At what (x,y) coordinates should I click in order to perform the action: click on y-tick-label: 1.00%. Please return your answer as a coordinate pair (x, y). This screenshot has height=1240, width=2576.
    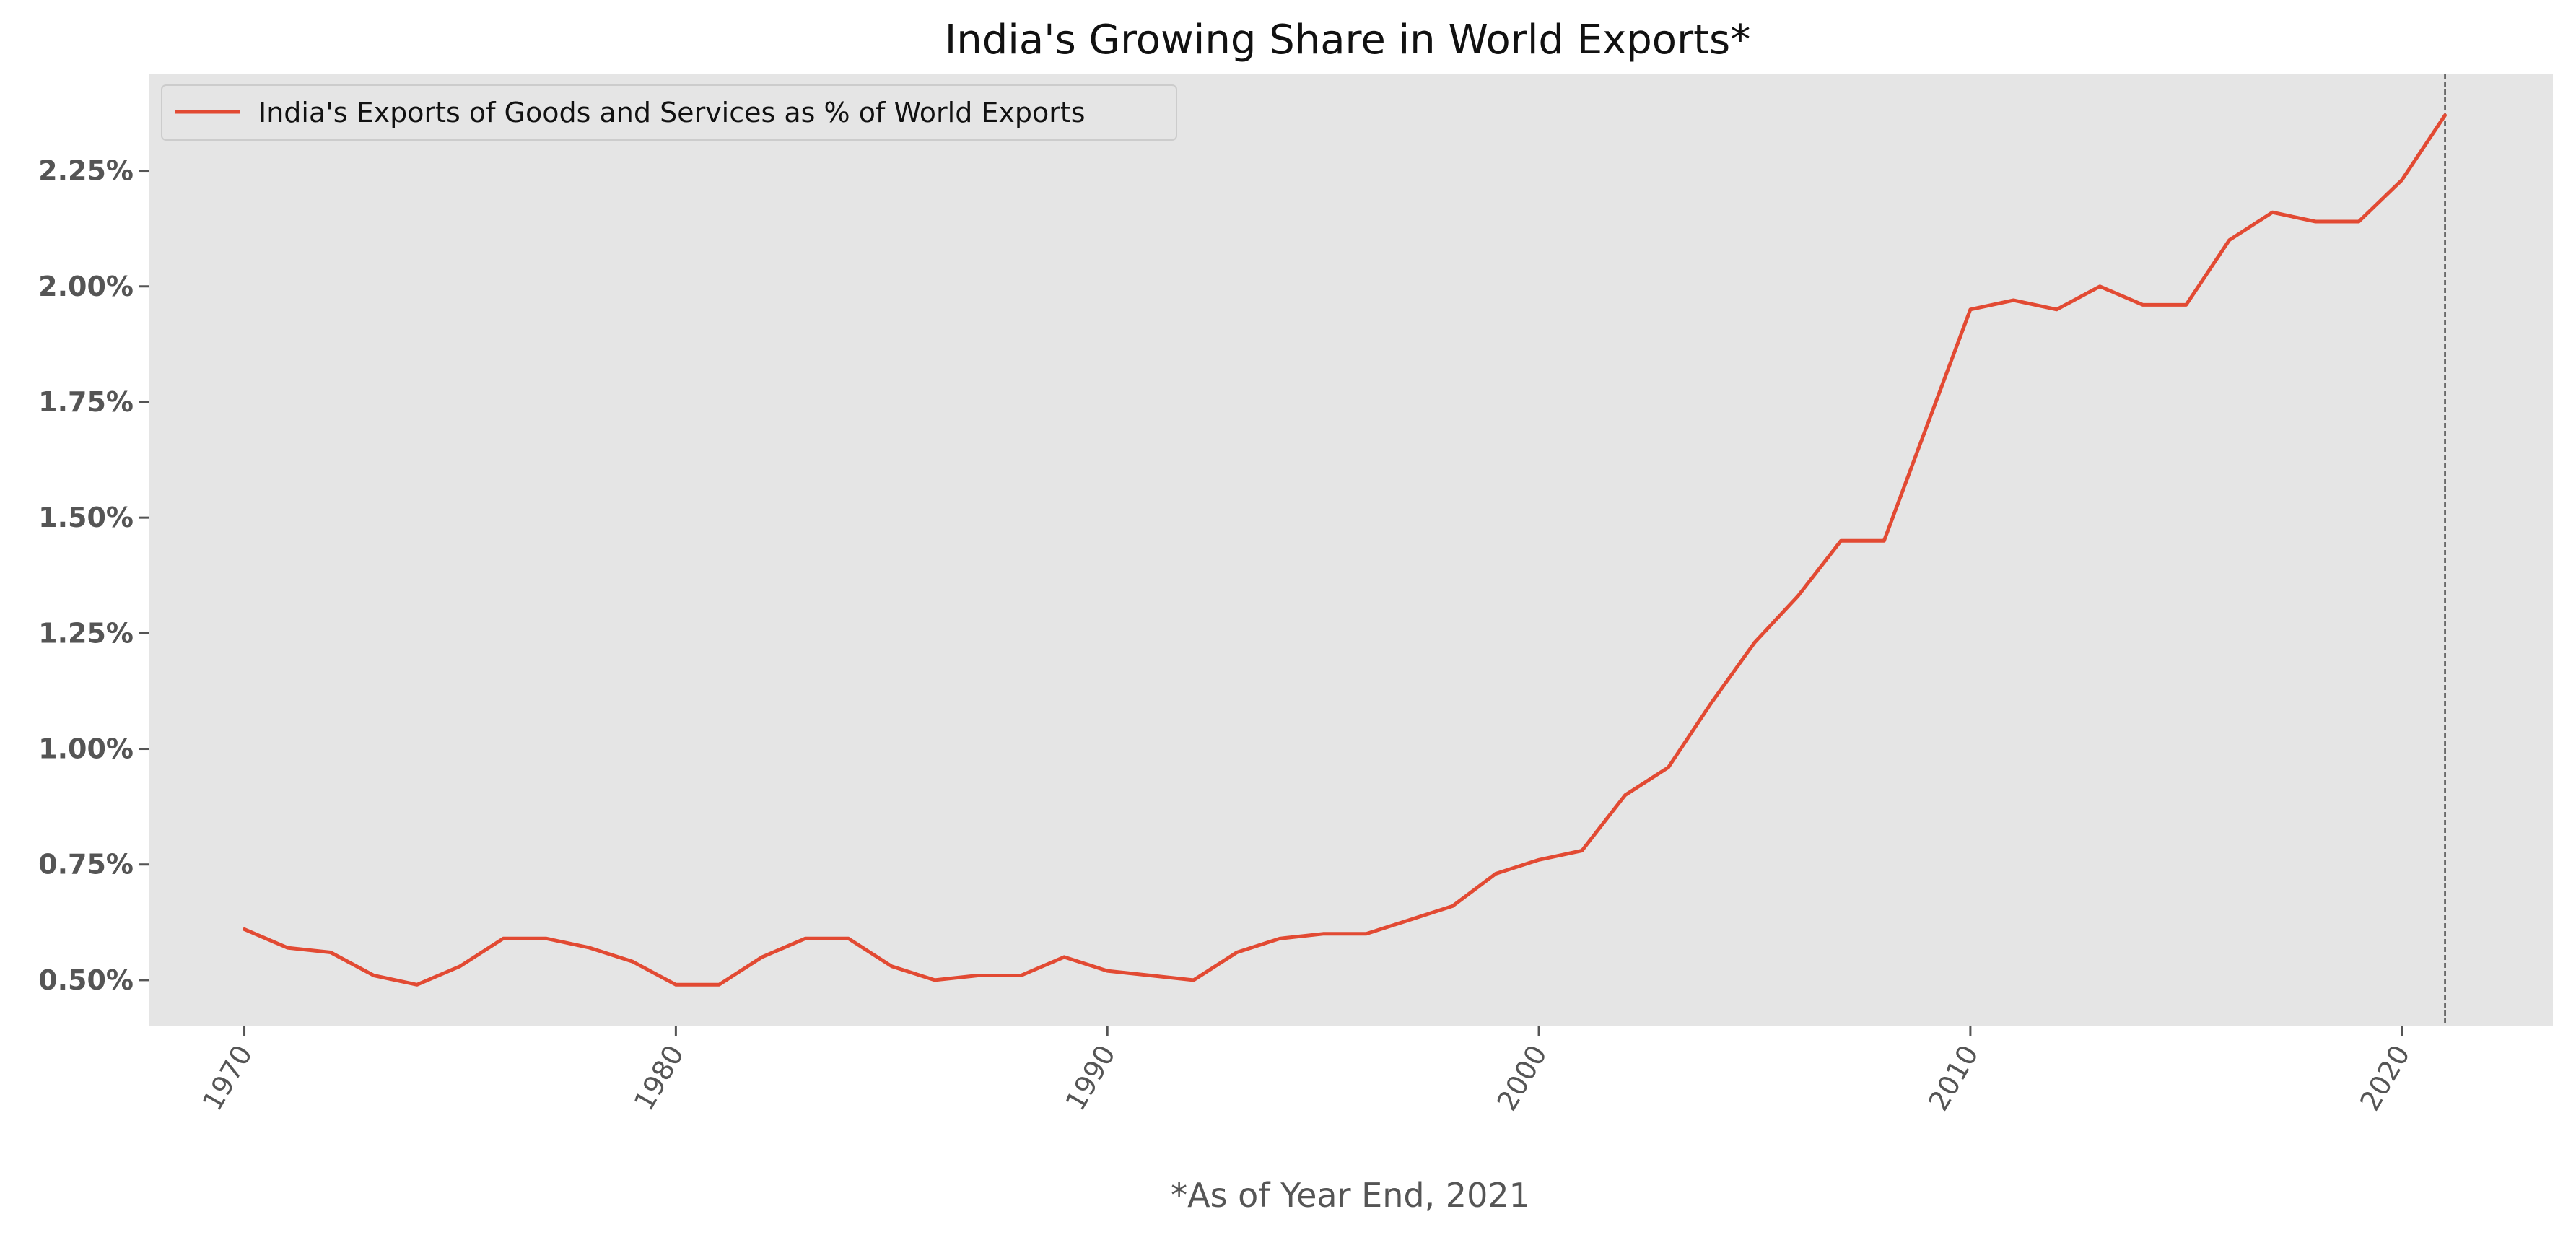
    Looking at the image, I should click on (86, 749).